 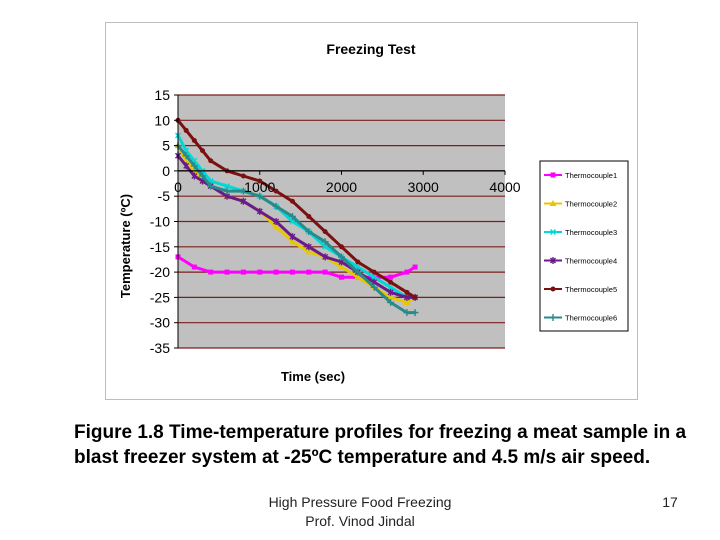 What do you see at coordinates (160, 297) in the screenshot?
I see `y-tick-label: -25` at bounding box center [160, 297].